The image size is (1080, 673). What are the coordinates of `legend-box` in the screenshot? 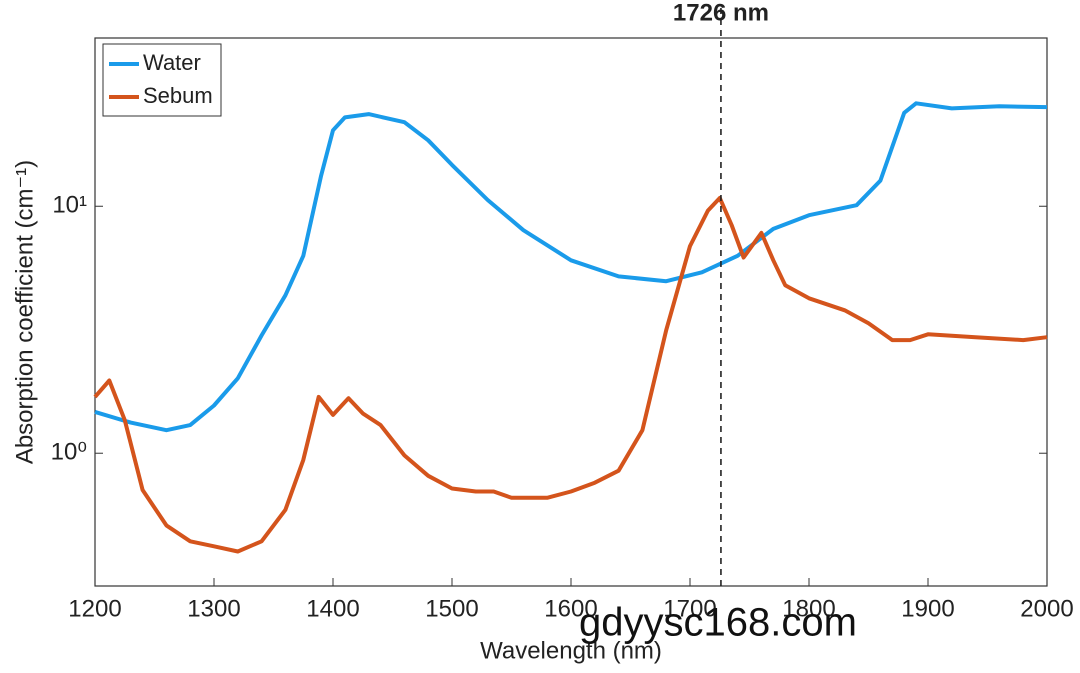 It's located at (162, 80).